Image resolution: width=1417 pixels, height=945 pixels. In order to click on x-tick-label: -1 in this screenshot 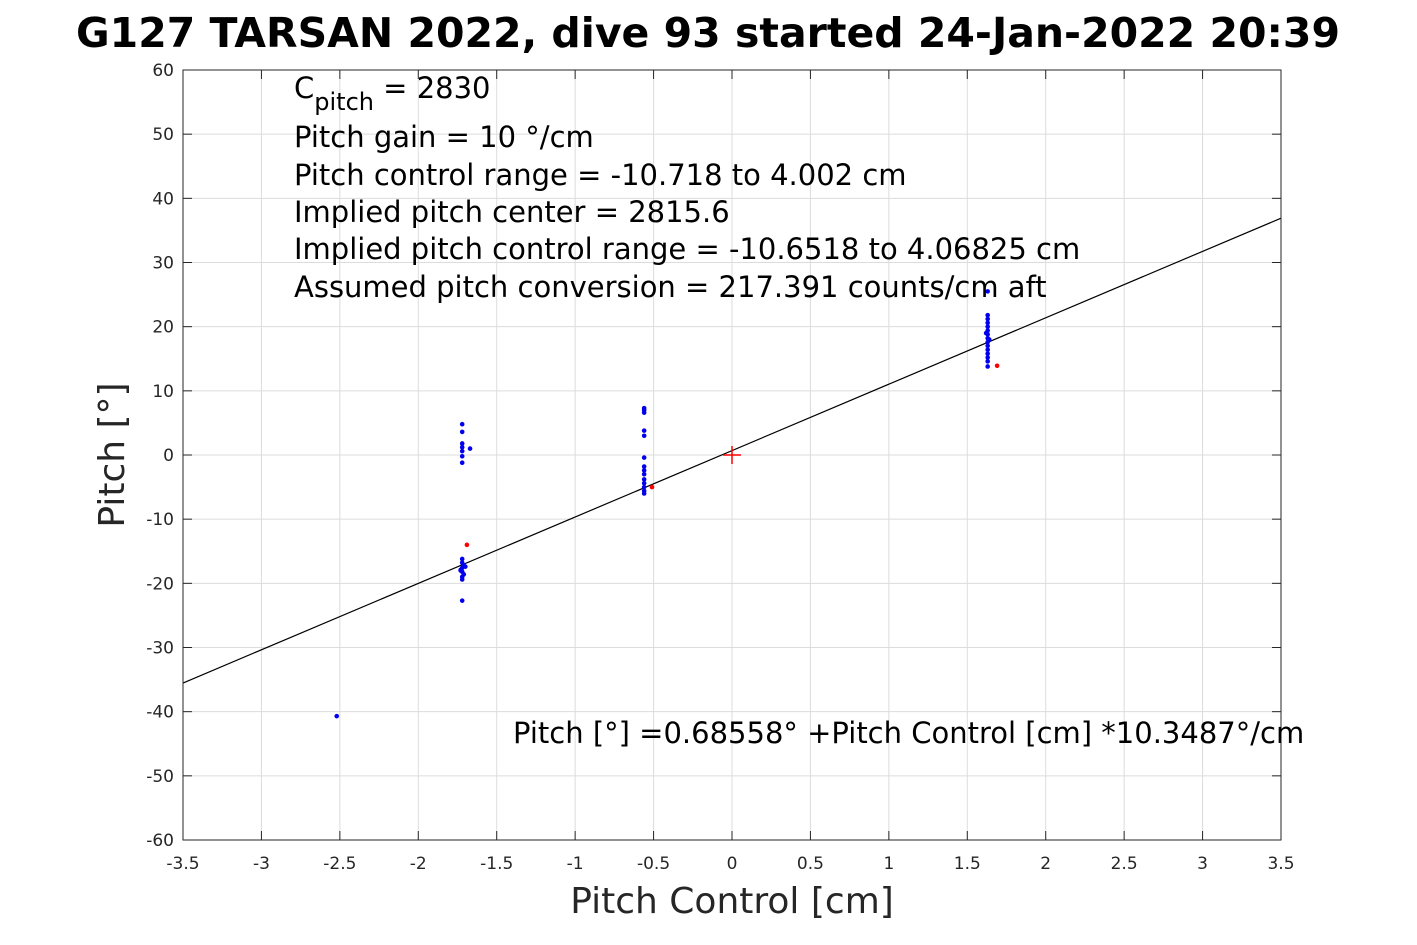, I will do `click(575, 864)`.